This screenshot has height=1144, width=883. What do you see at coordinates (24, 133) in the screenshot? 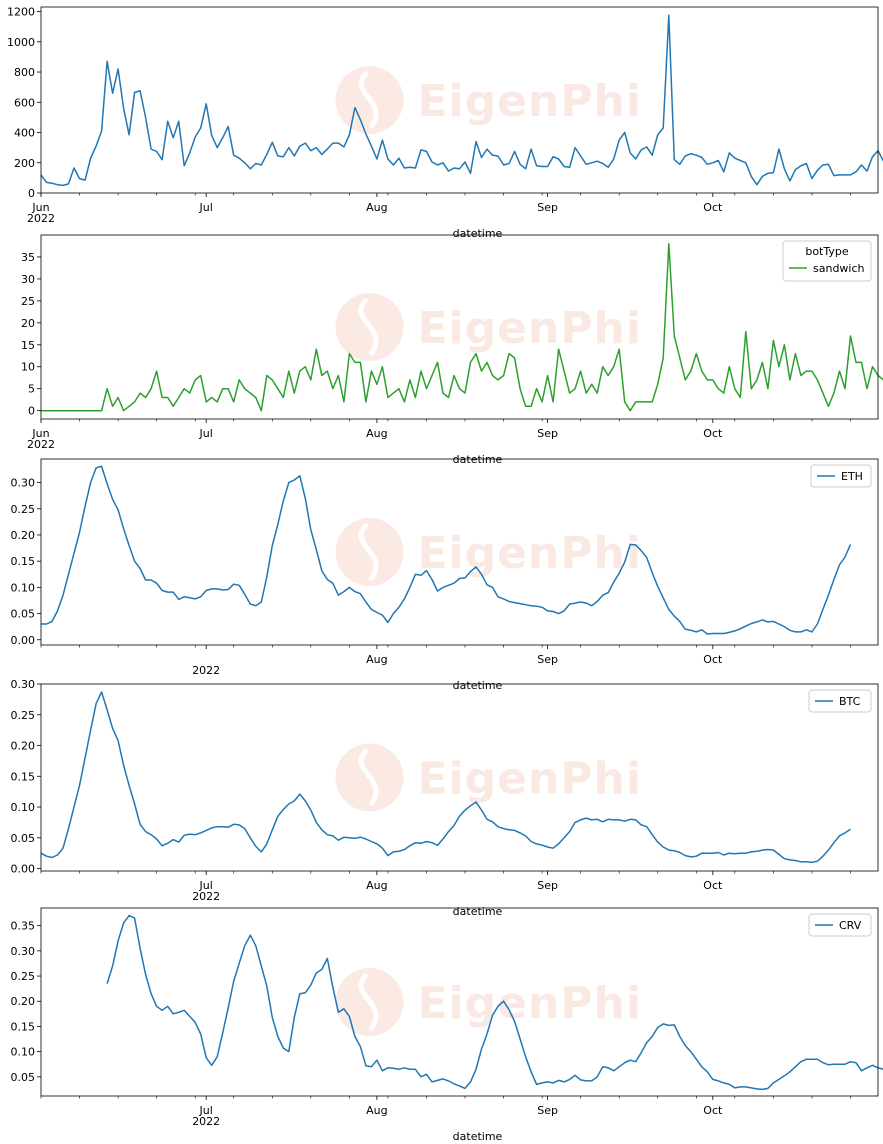
I see `y-tick-label: 400` at bounding box center [24, 133].